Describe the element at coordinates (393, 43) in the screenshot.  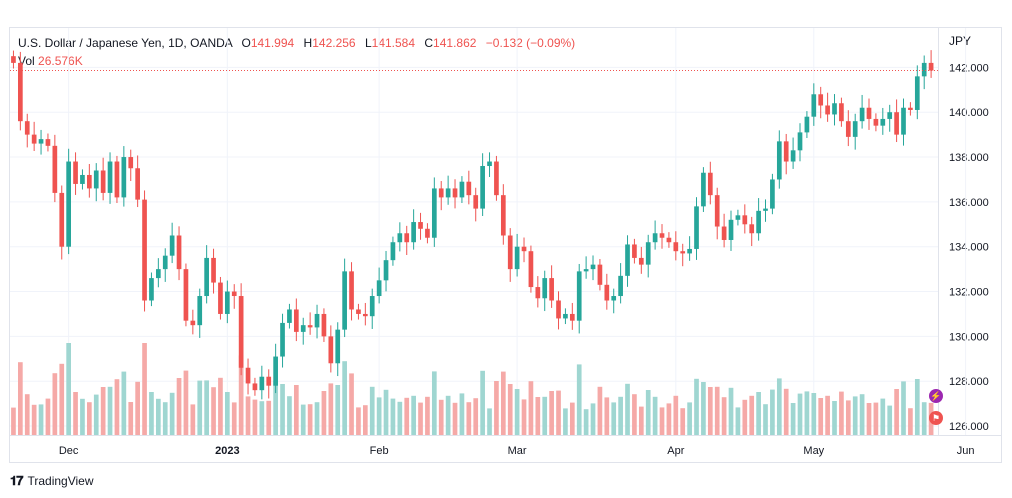
I see `low-value: 141.584` at that location.